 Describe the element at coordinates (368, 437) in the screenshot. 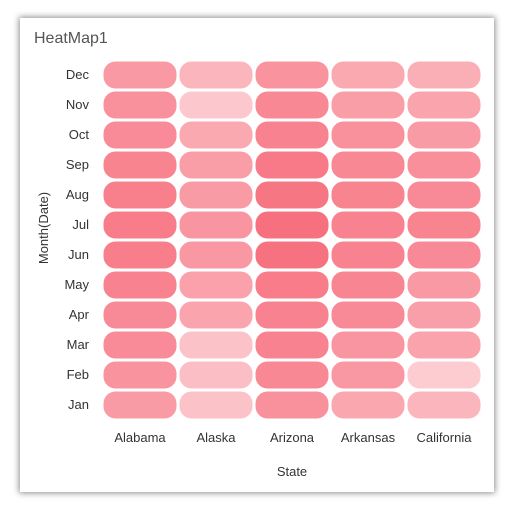

I see `x-tick-label: Arkansas` at that location.